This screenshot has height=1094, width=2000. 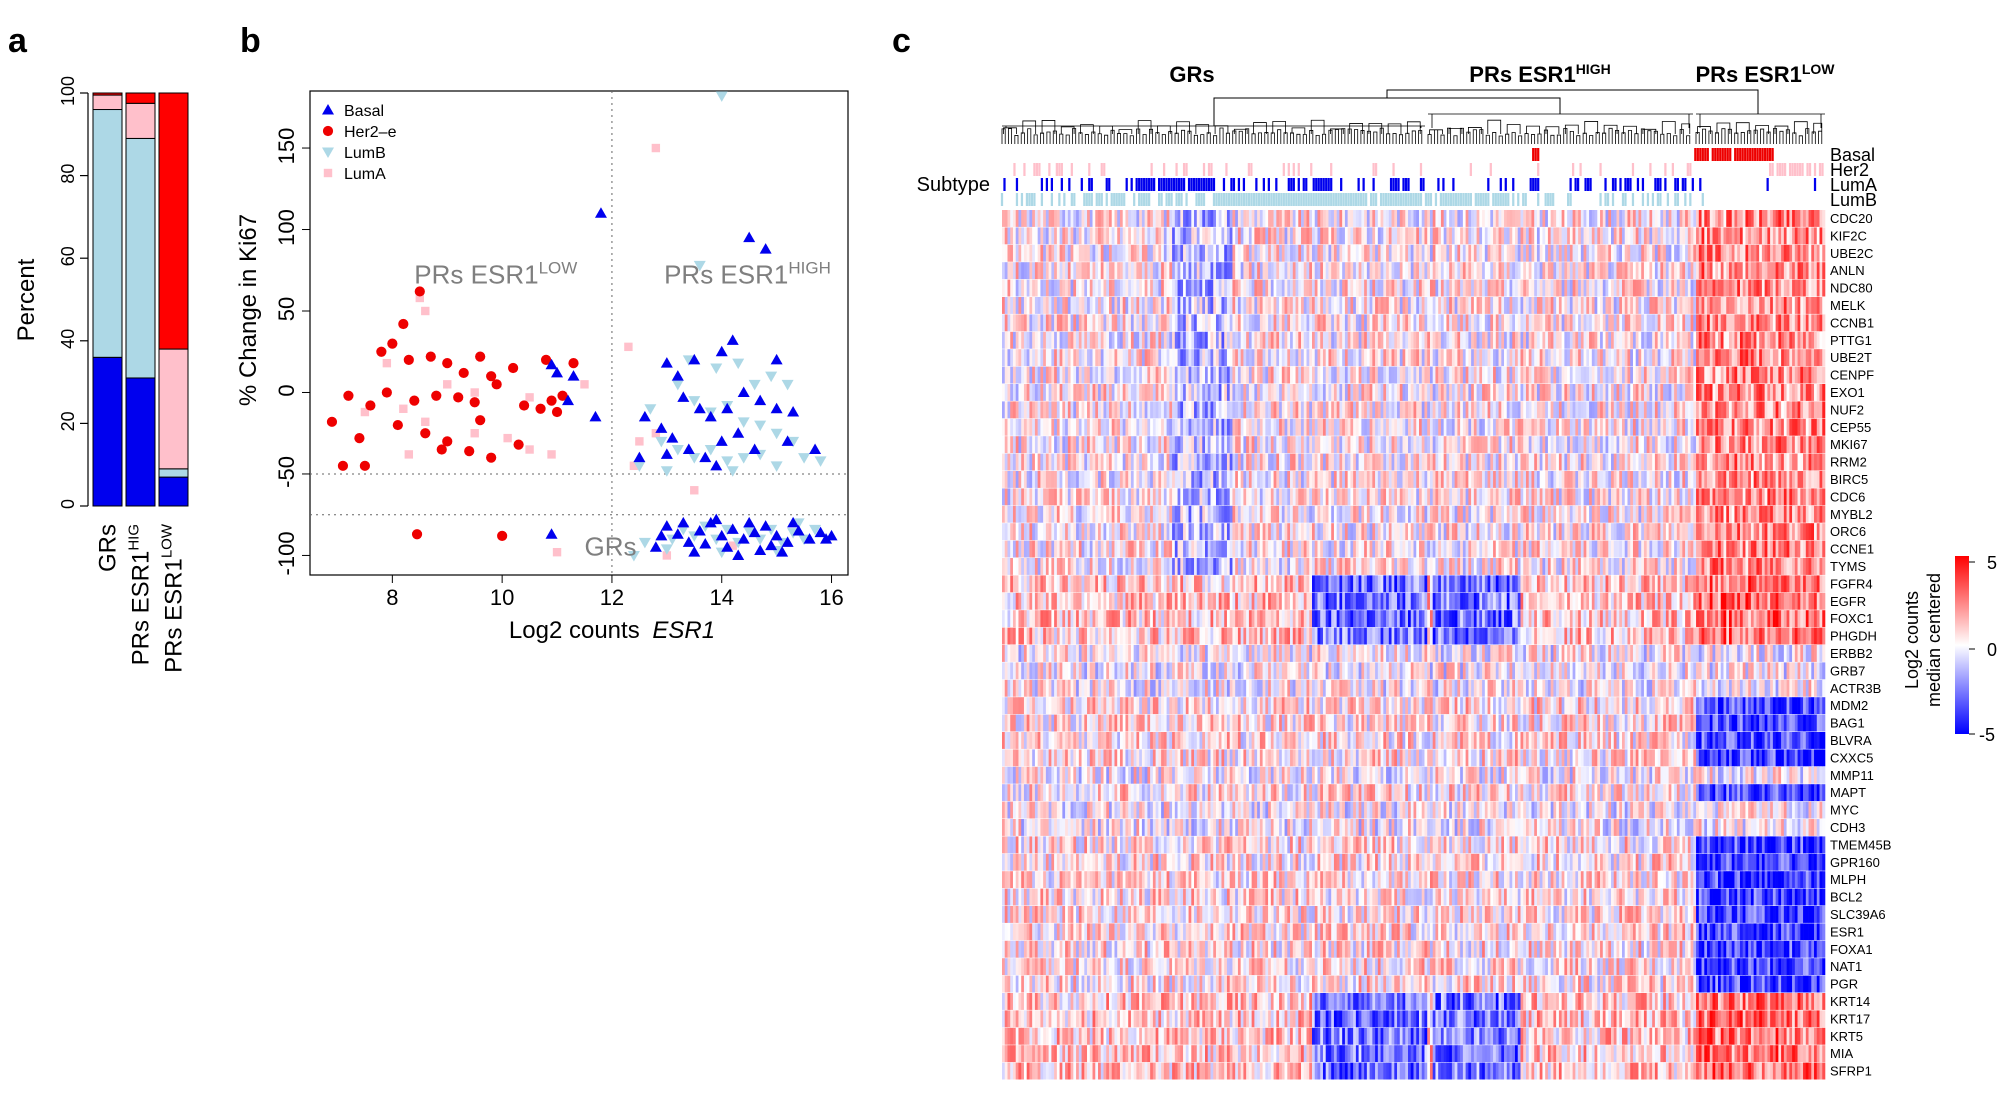 What do you see at coordinates (173, 473) in the screenshot?
I see `bar-segment-lumb` at bounding box center [173, 473].